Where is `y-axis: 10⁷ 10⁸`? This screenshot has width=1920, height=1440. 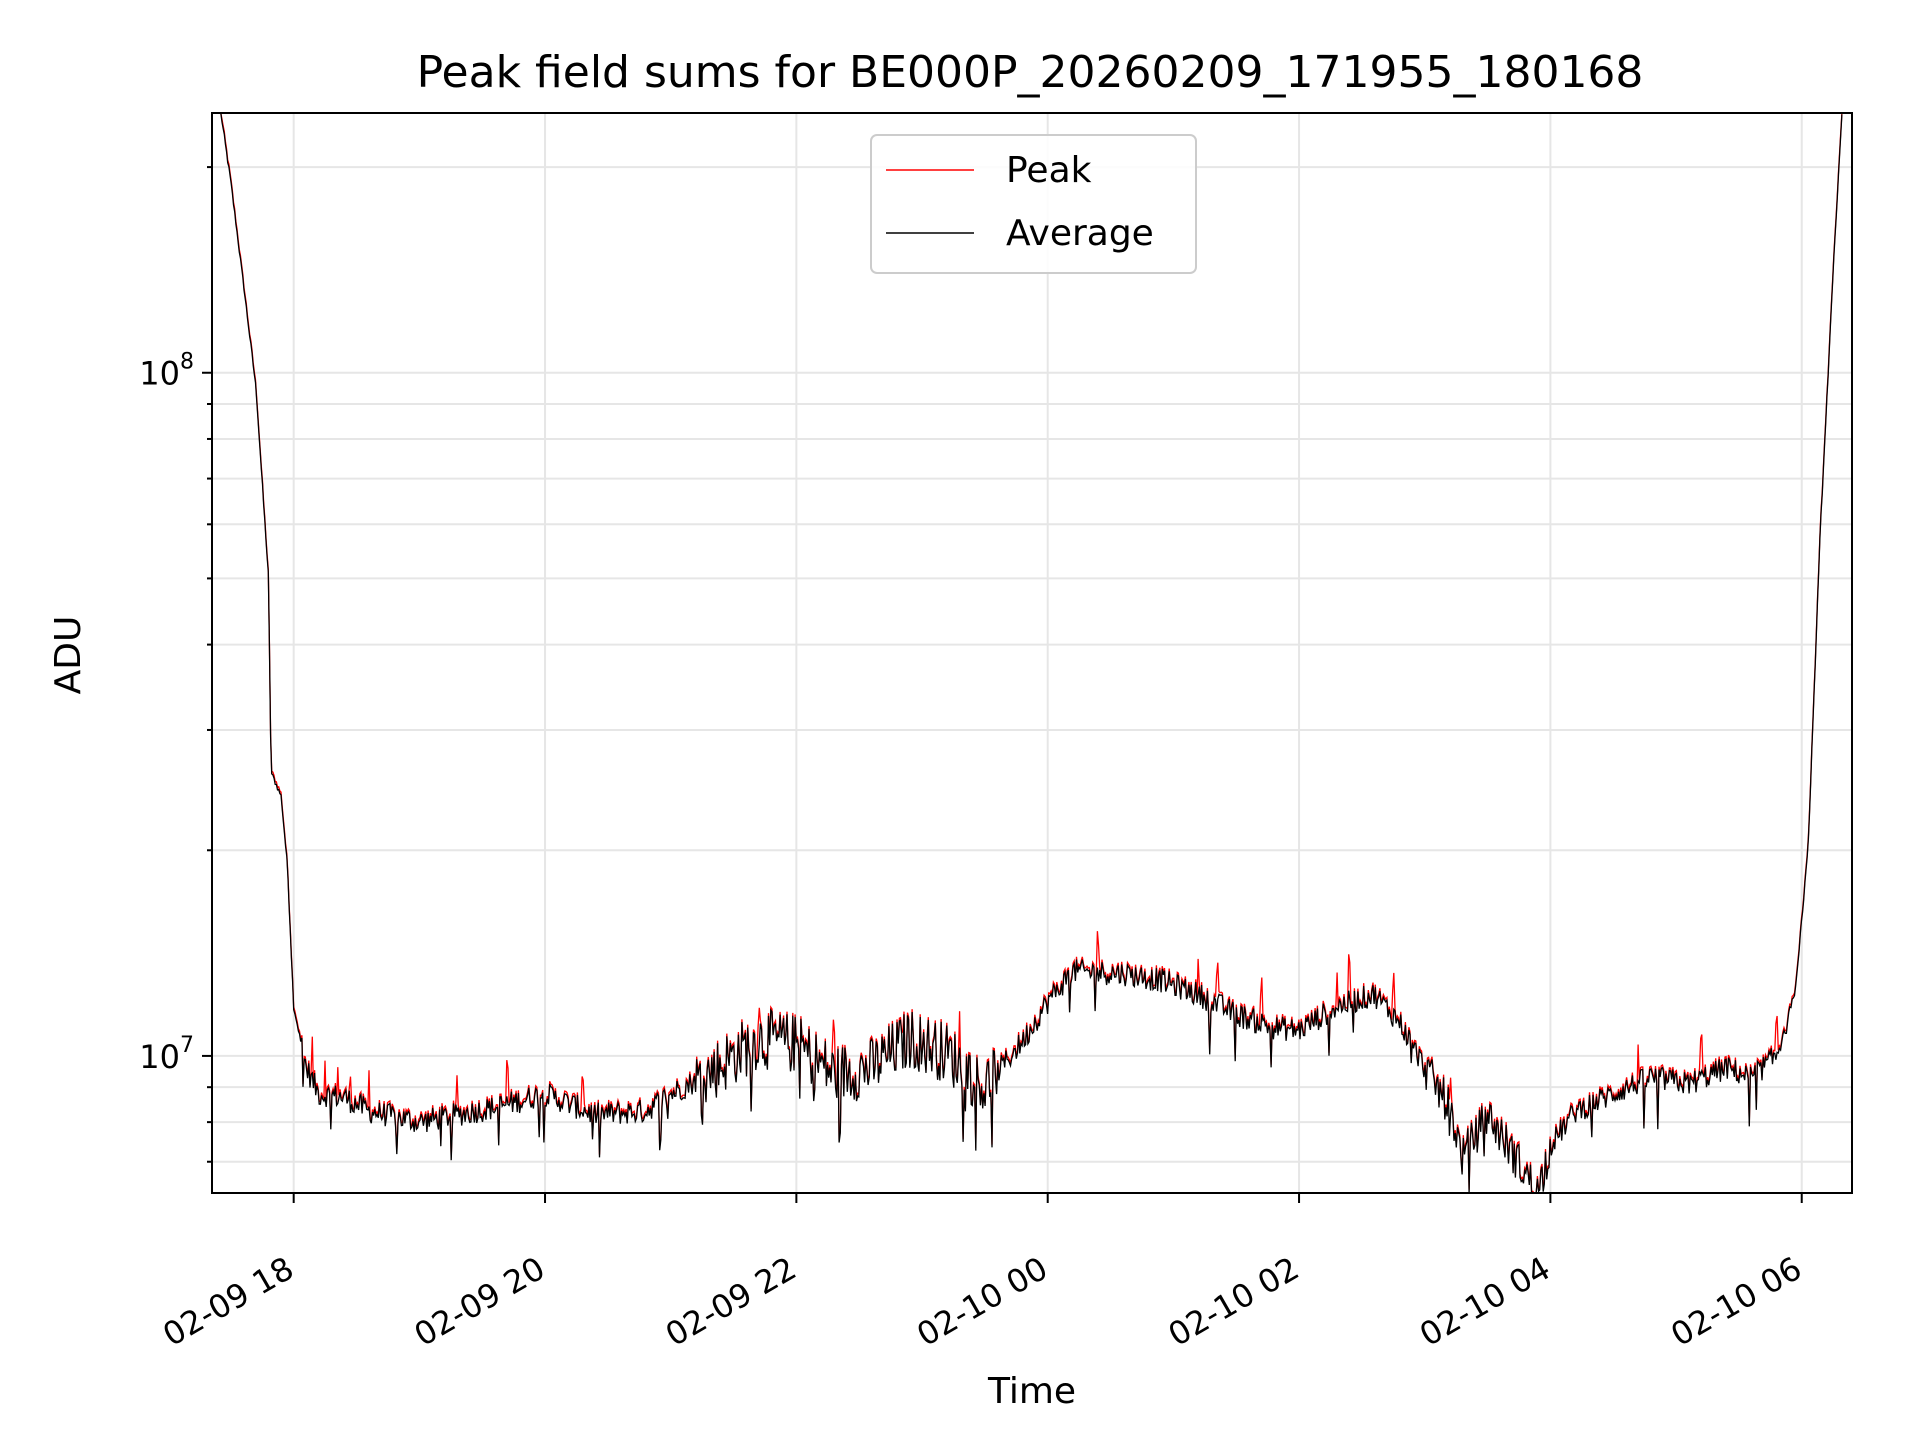 y-axis: 10⁷ 10⁸ is located at coordinates (175, 664).